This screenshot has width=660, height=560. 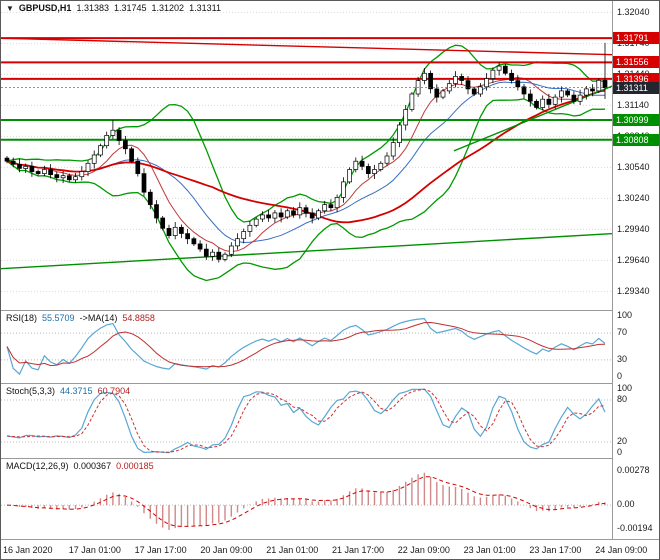 I want to click on time-axis-label: 16 Jan 2020, so click(x=28, y=550).